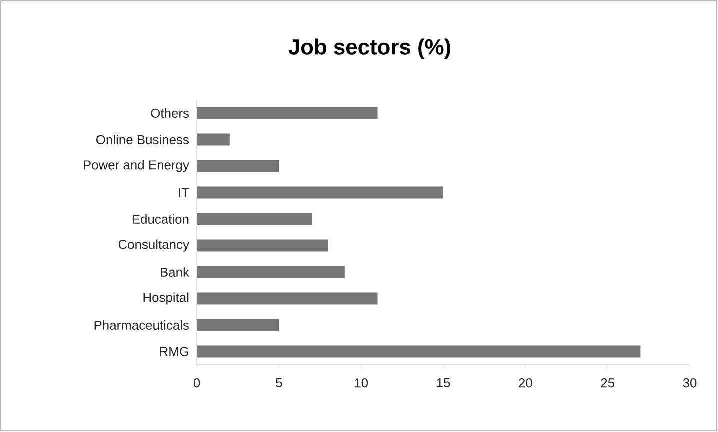 This screenshot has width=718, height=432. Describe the element at coordinates (160, 219) in the screenshot. I see `y-tick-label: Education` at that location.